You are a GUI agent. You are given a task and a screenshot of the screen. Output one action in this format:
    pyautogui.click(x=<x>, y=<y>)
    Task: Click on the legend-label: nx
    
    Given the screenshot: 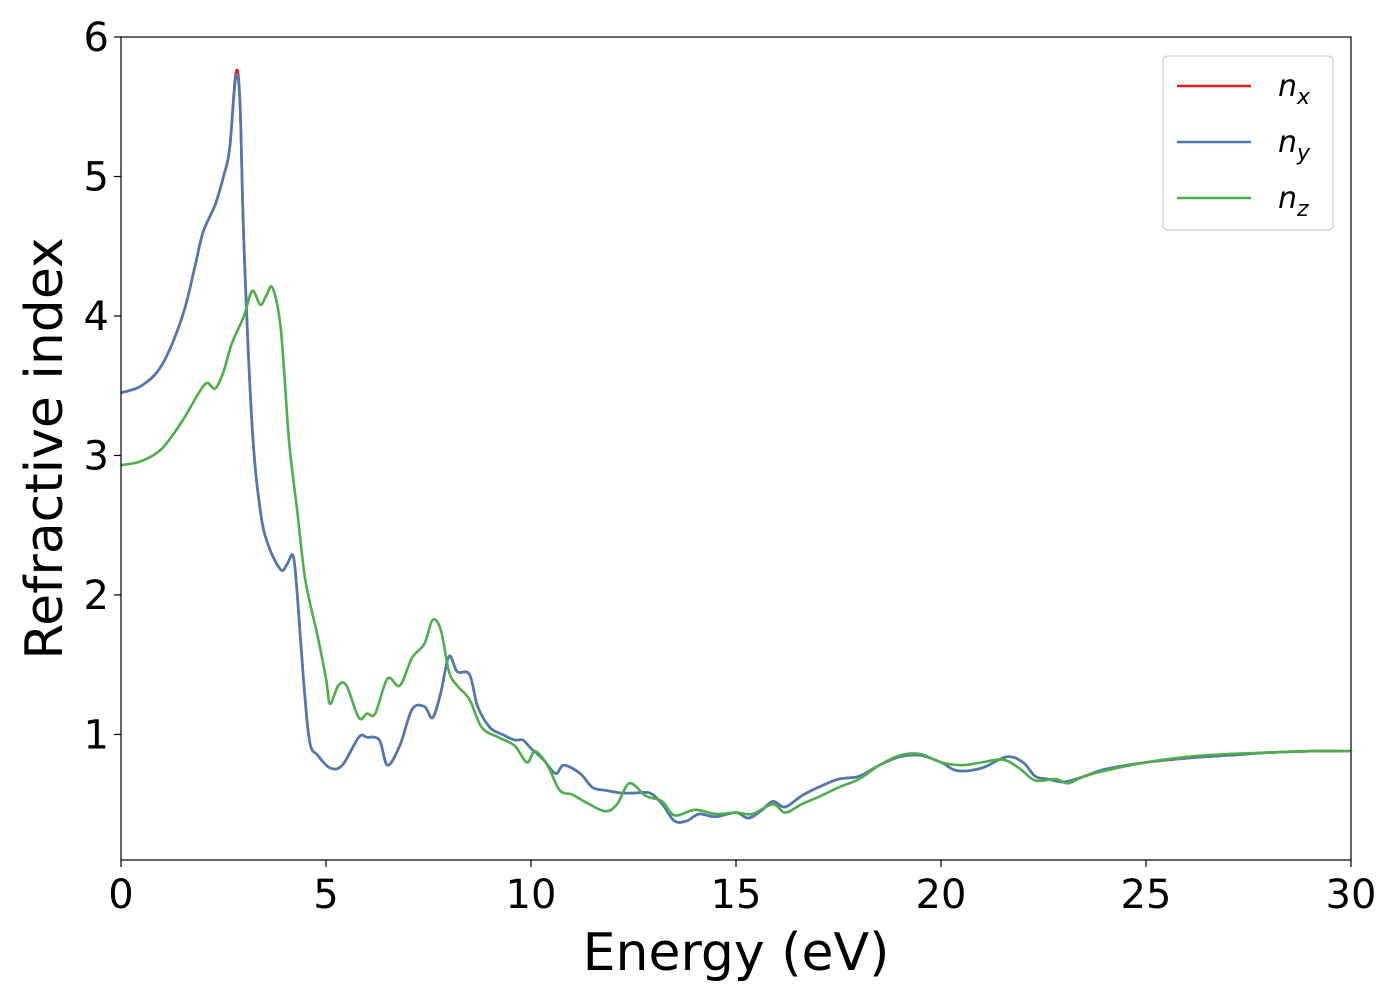 What is the action you would take?
    pyautogui.click(x=1294, y=89)
    